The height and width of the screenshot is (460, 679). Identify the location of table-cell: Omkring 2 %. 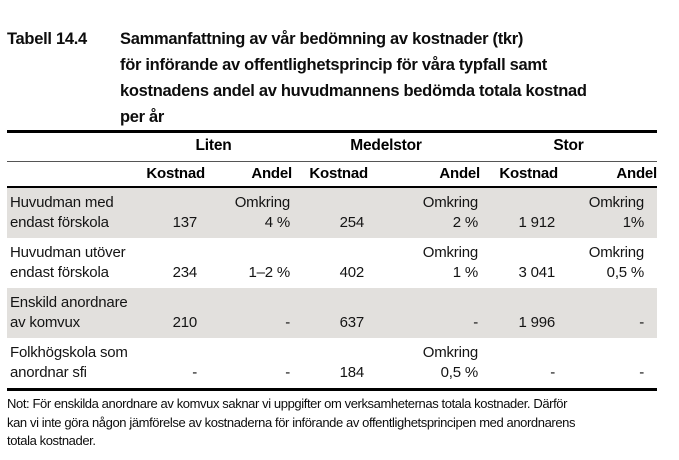
(424, 212).